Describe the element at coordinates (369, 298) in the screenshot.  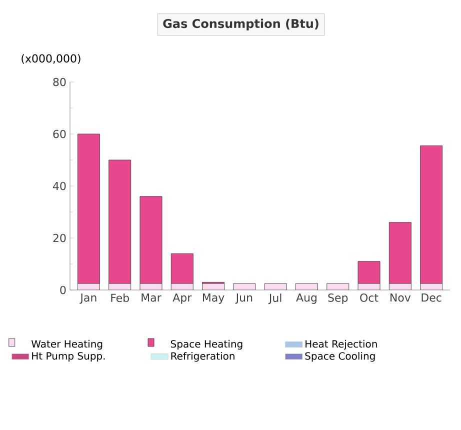
I see `x-tick-label: Oct` at that location.